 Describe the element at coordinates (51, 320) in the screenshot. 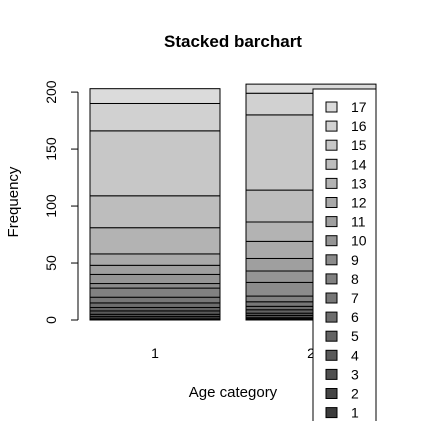

I see `y-tick-label: 0` at that location.